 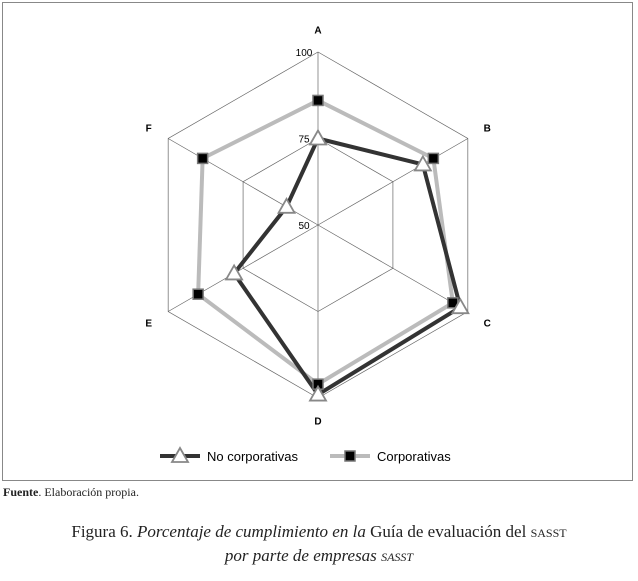 I want to click on figure-source: Fuente. Elaboración propia., so click(x=71, y=492).